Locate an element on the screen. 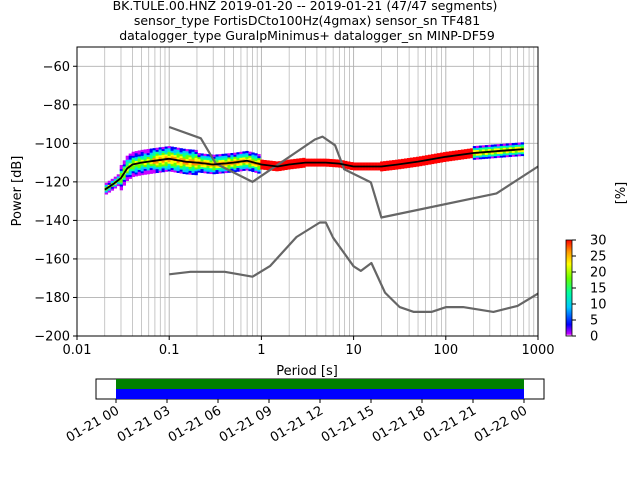  colorbar-gradient is located at coordinates (569, 288).